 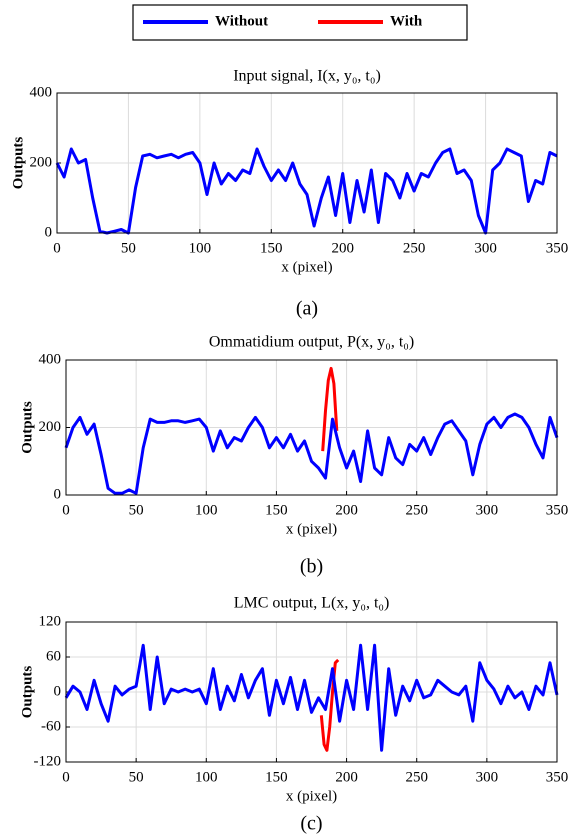 I want to click on chart-title: LMC output, L(x, y₀, t₀), so click(x=312, y=603).